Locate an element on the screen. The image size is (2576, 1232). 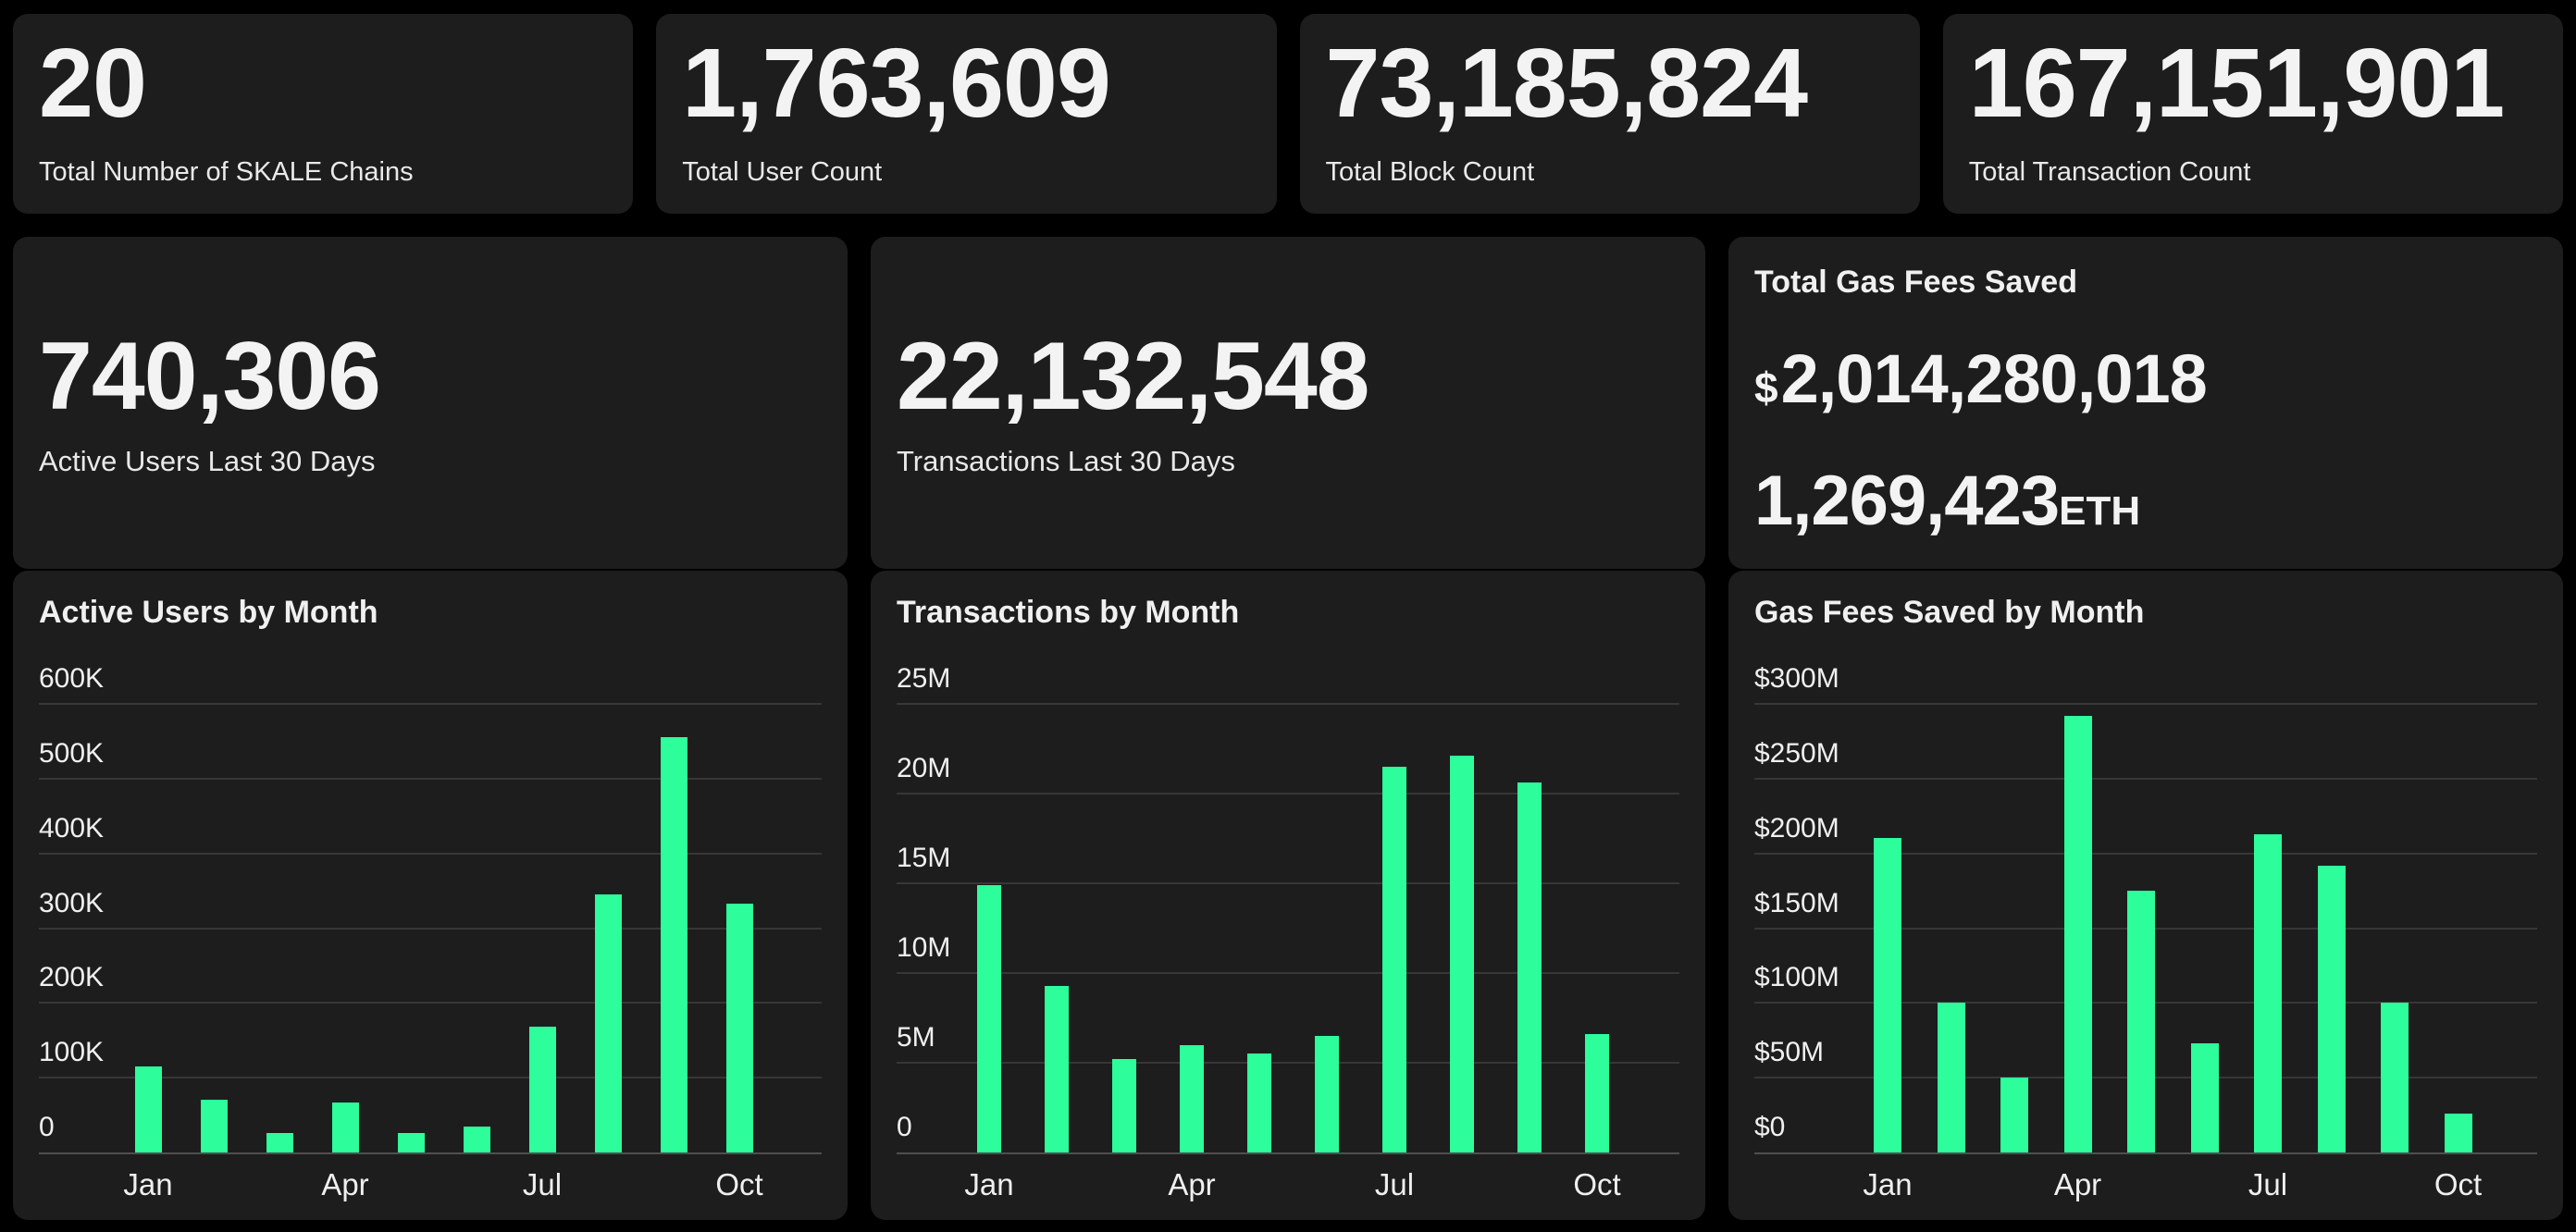
gas-fees-usd: $ 2,014,280,018 is located at coordinates (1981, 378).